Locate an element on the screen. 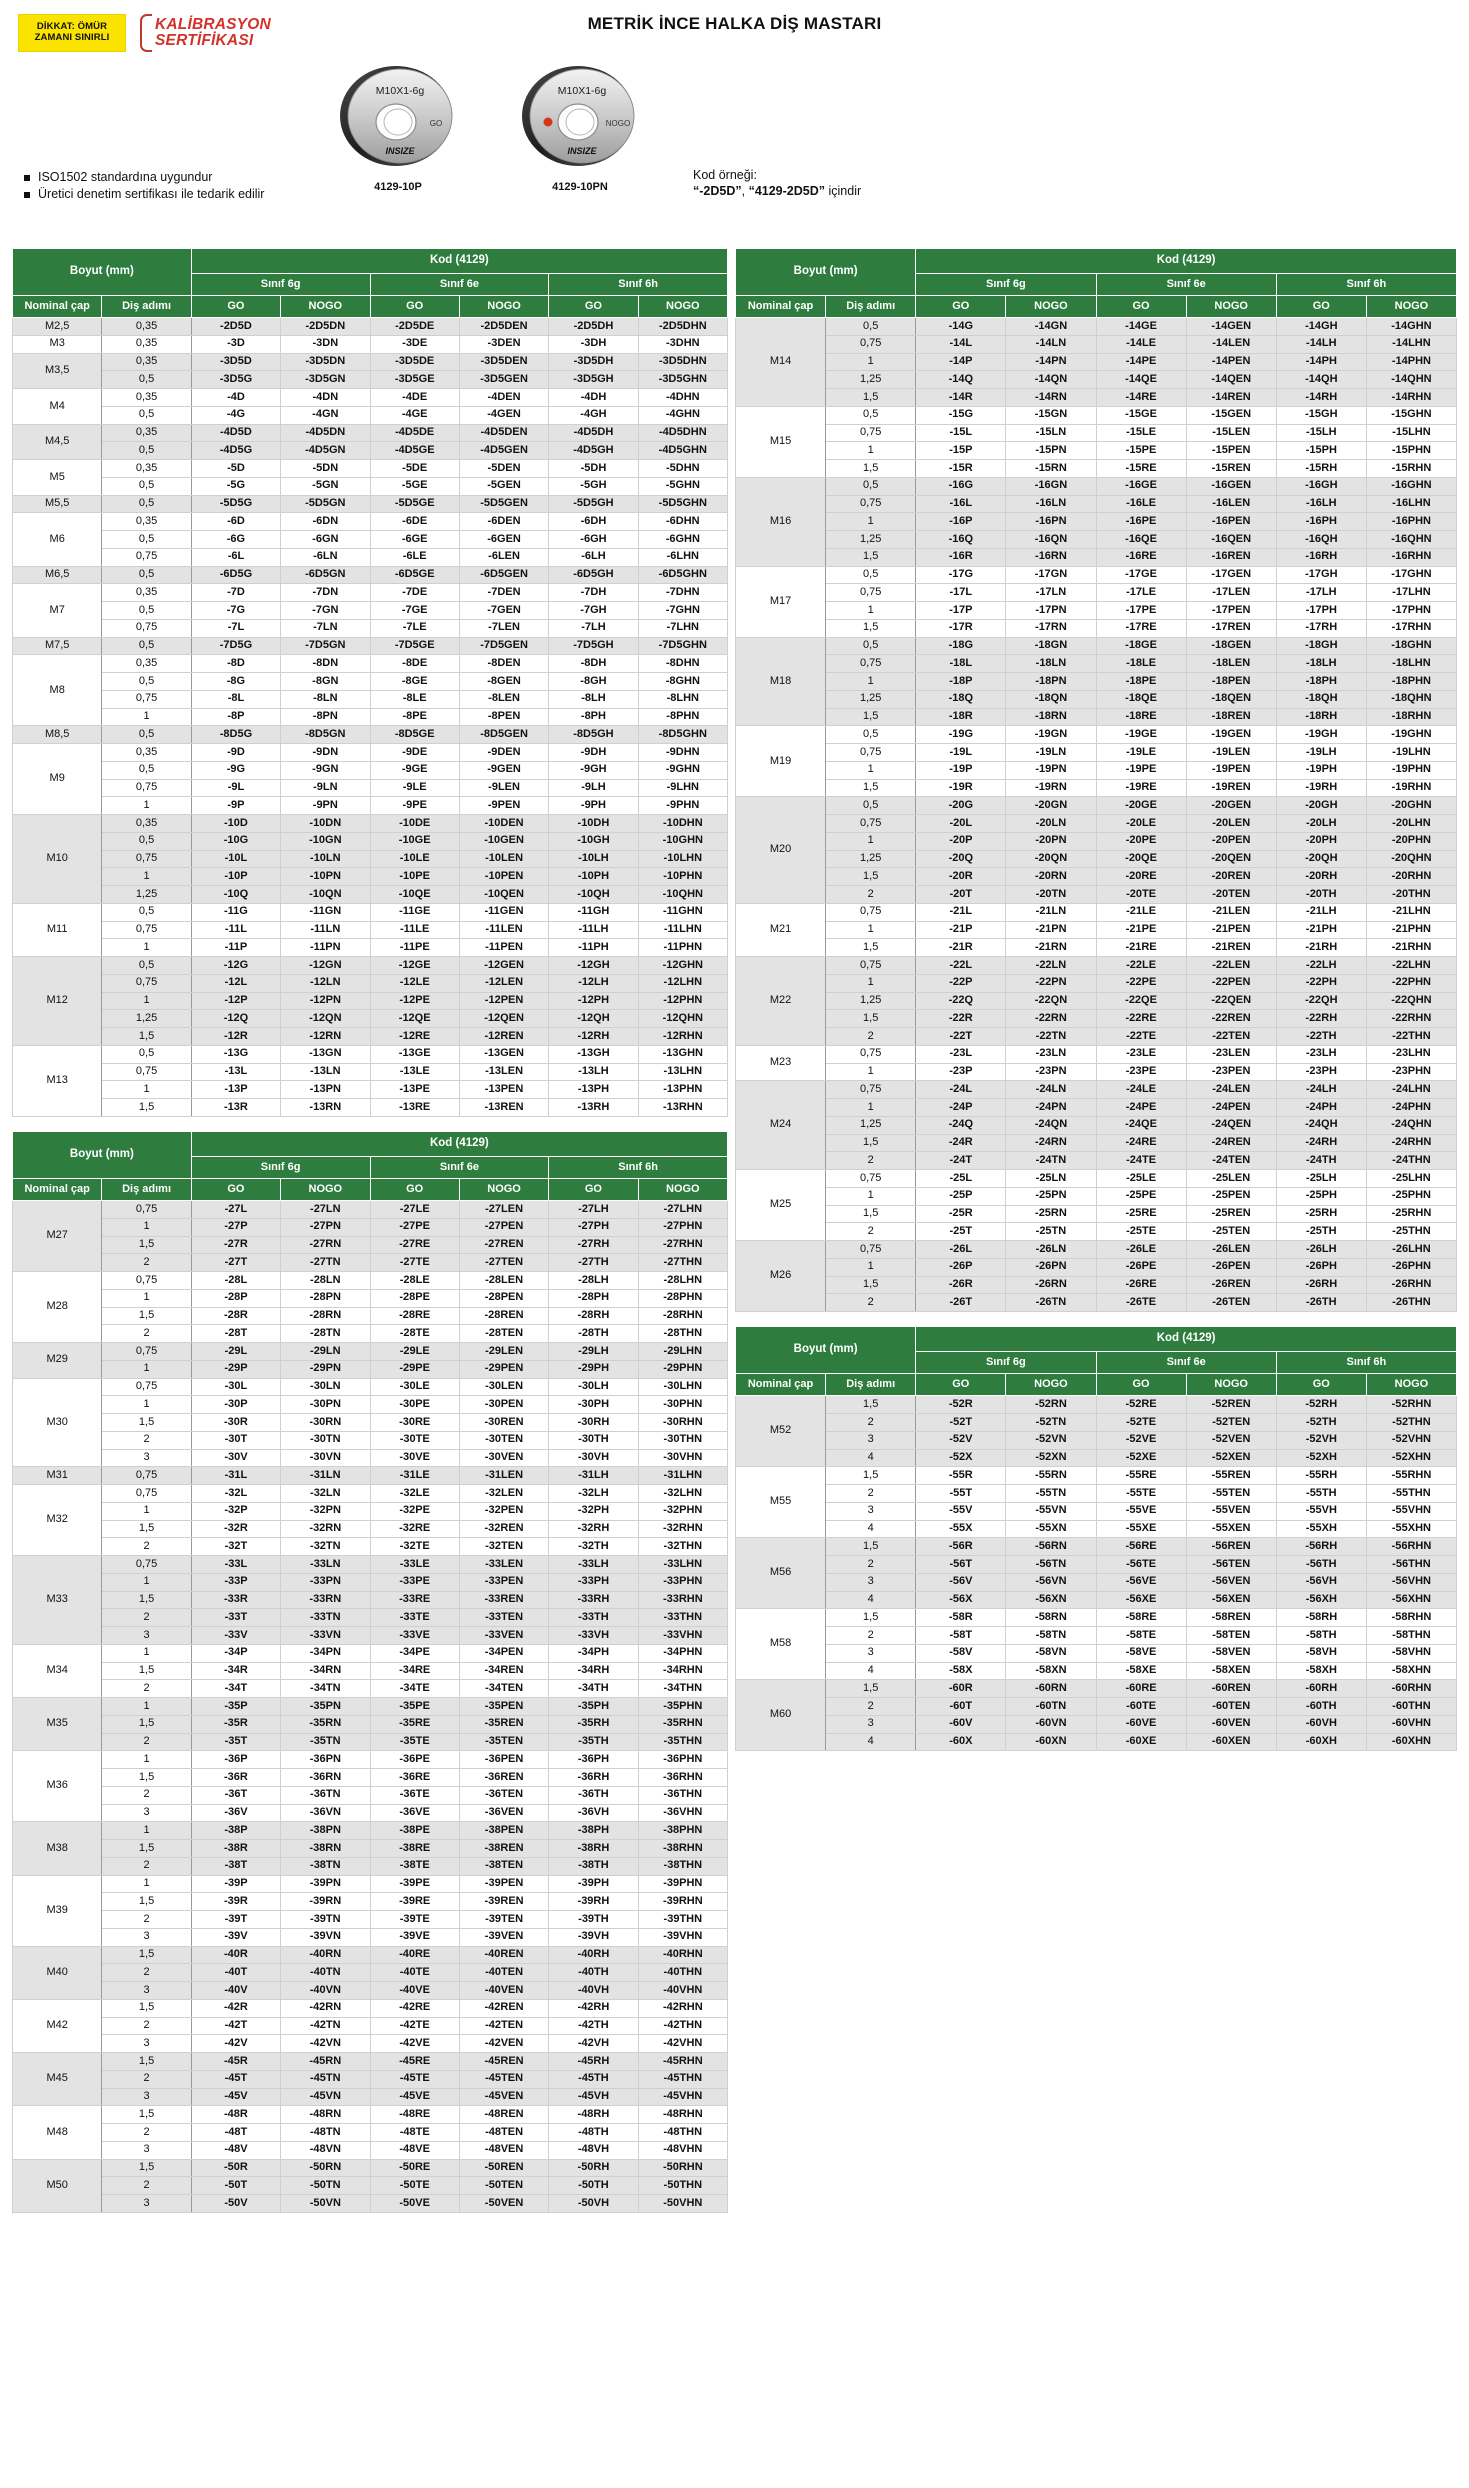  cell-go-6e: -10DE is located at coordinates (414, 823).